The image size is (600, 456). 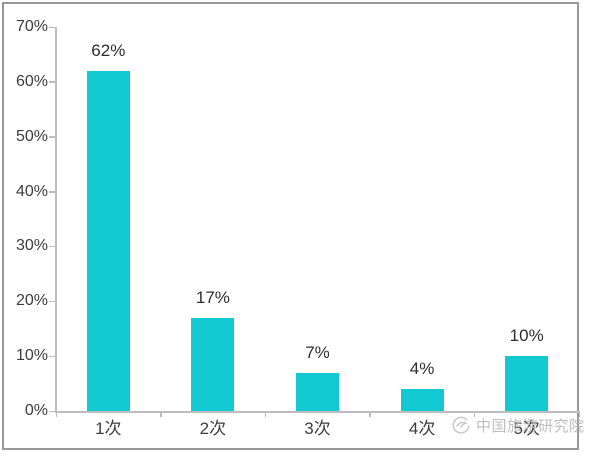 What do you see at coordinates (317, 412) in the screenshot?
I see `x-axis-line` at bounding box center [317, 412].